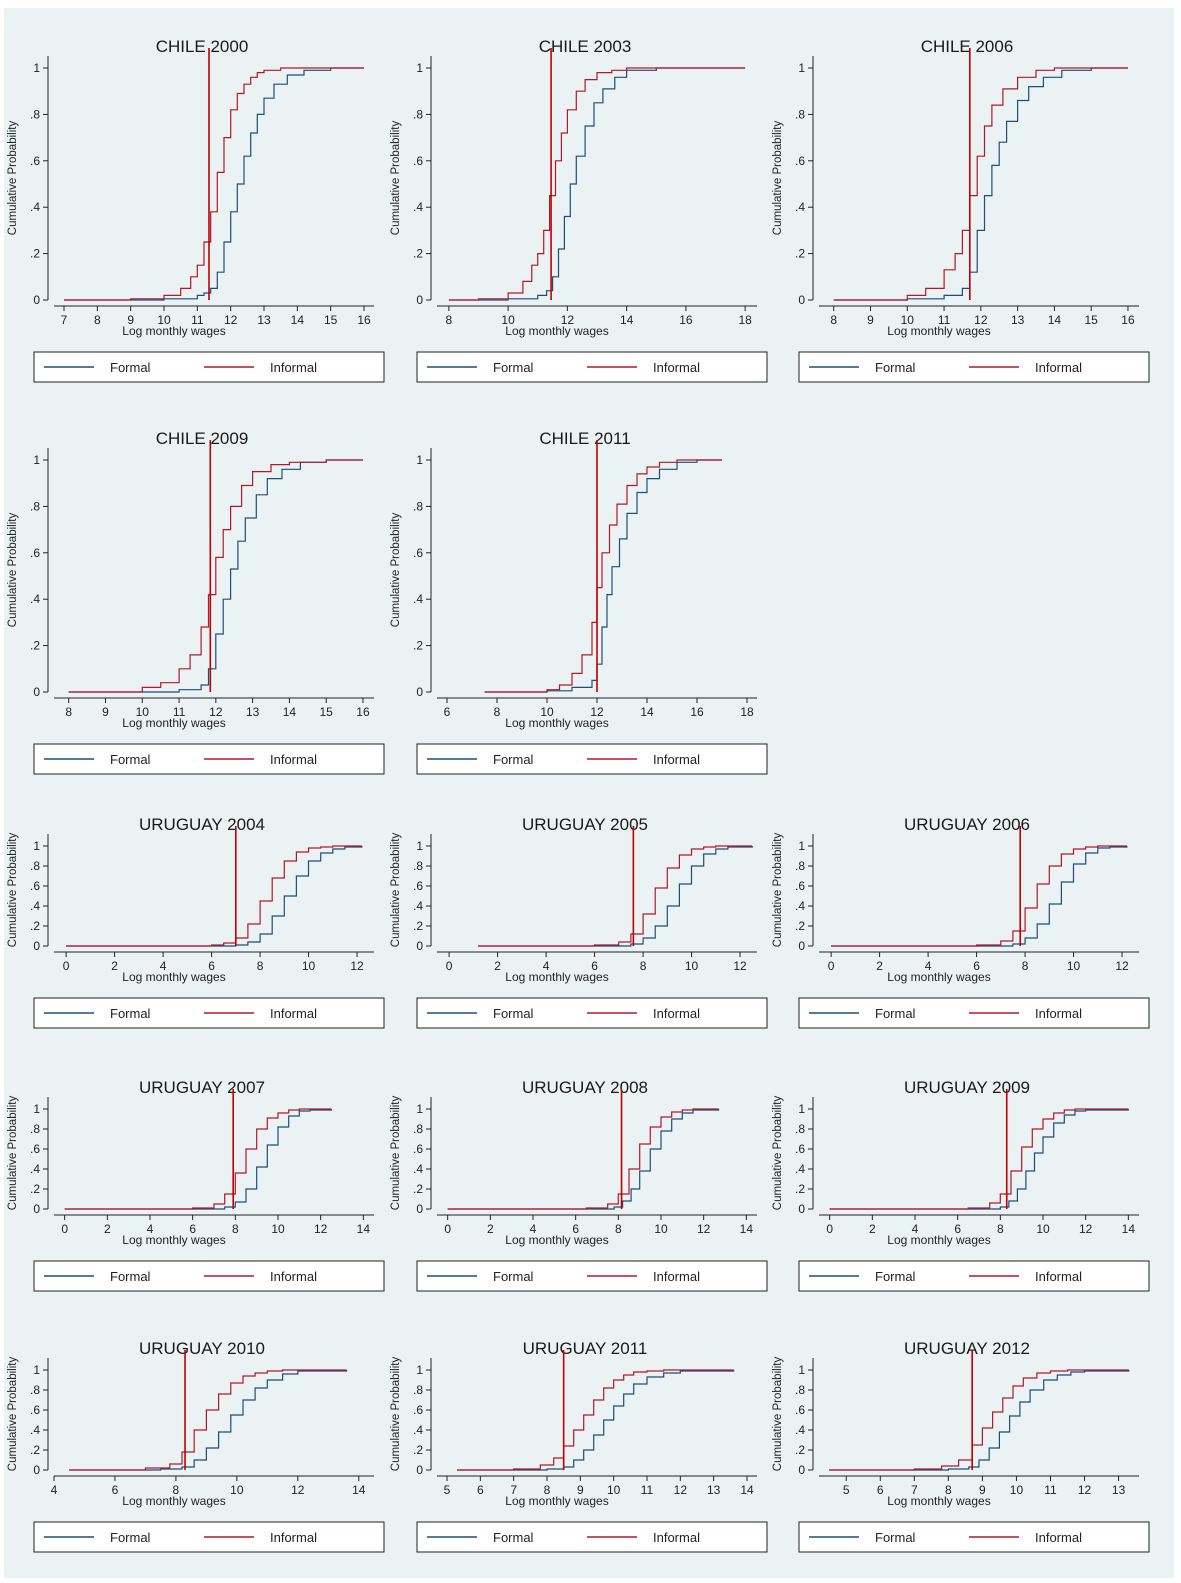 Image resolution: width=1181 pixels, height=1583 pixels. I want to click on chart-title: URUGUAY 2006, so click(967, 824).